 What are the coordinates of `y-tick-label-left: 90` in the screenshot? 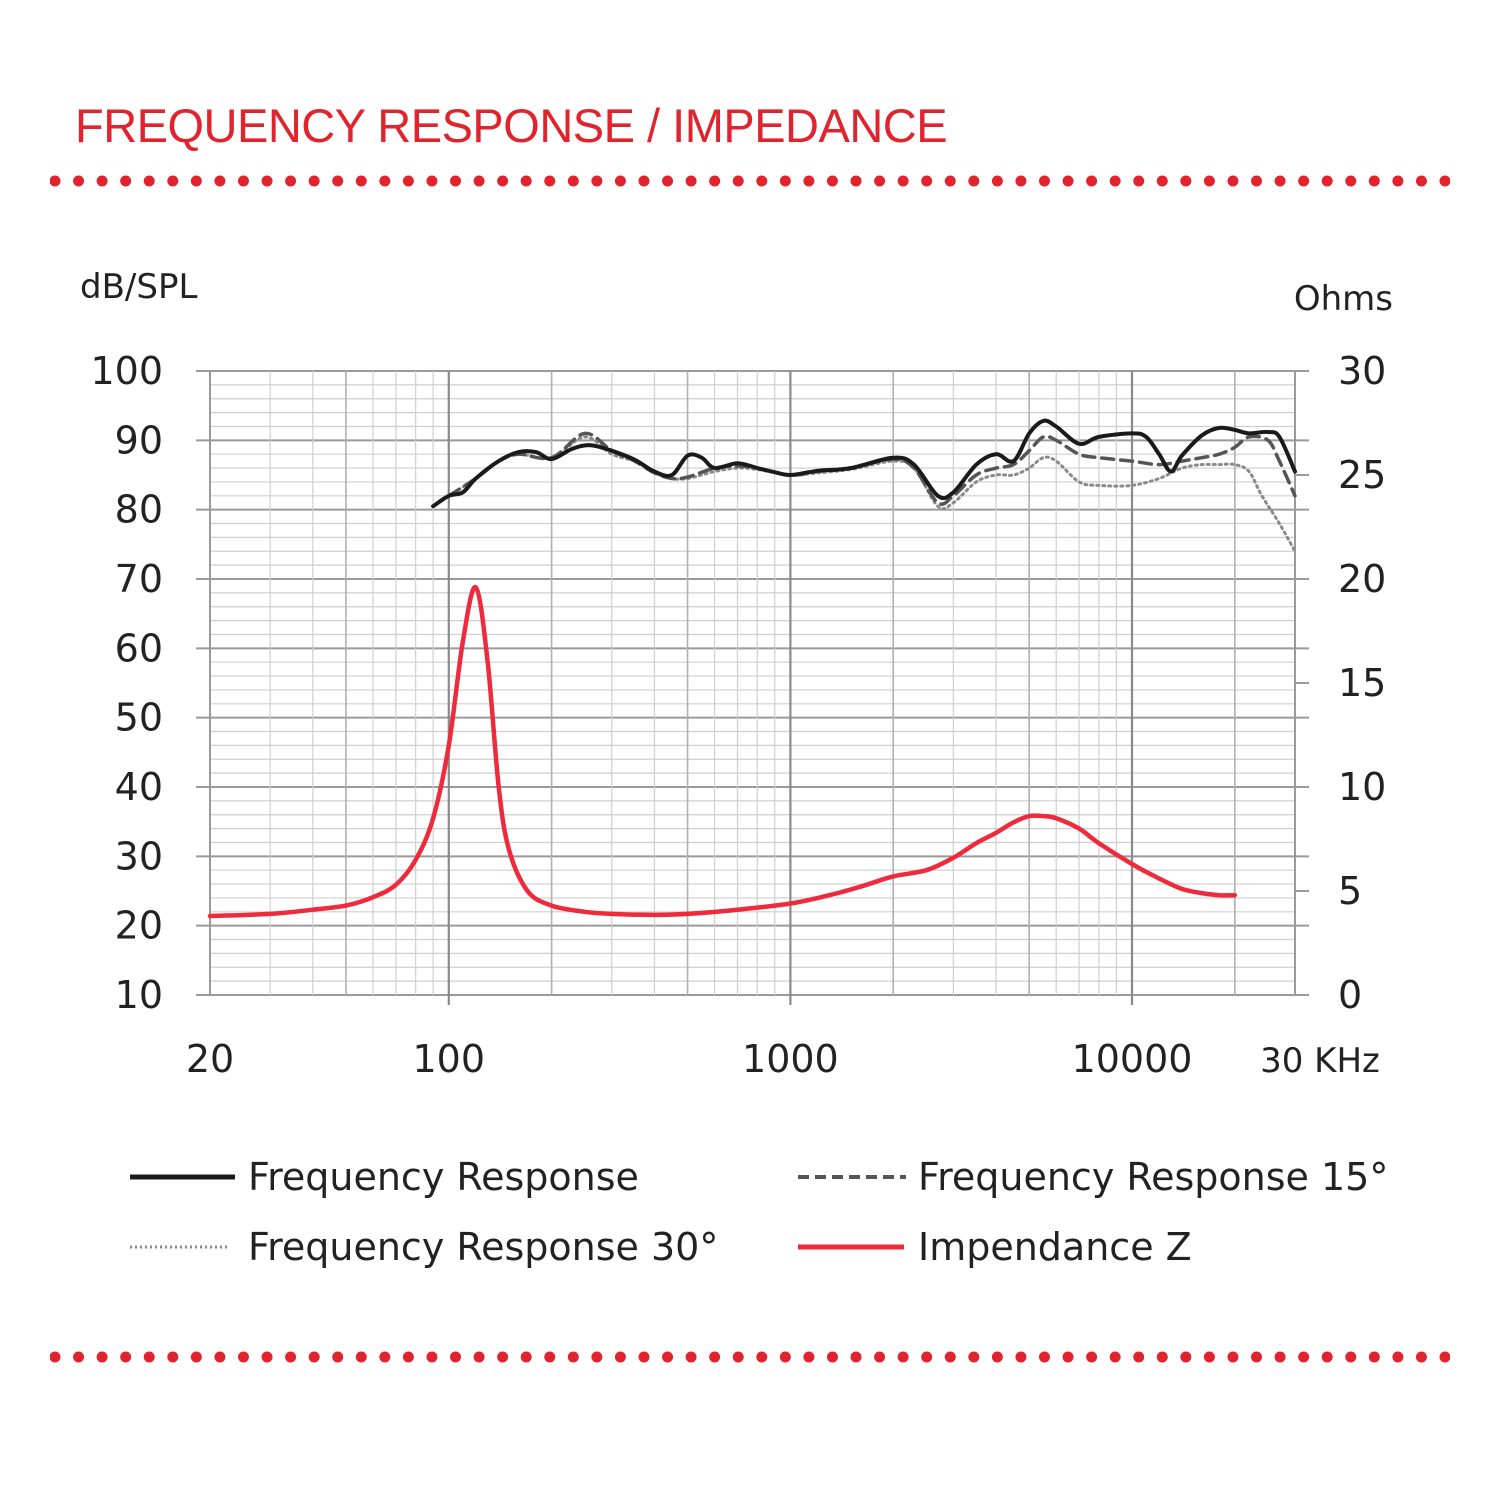 It's located at (139, 440).